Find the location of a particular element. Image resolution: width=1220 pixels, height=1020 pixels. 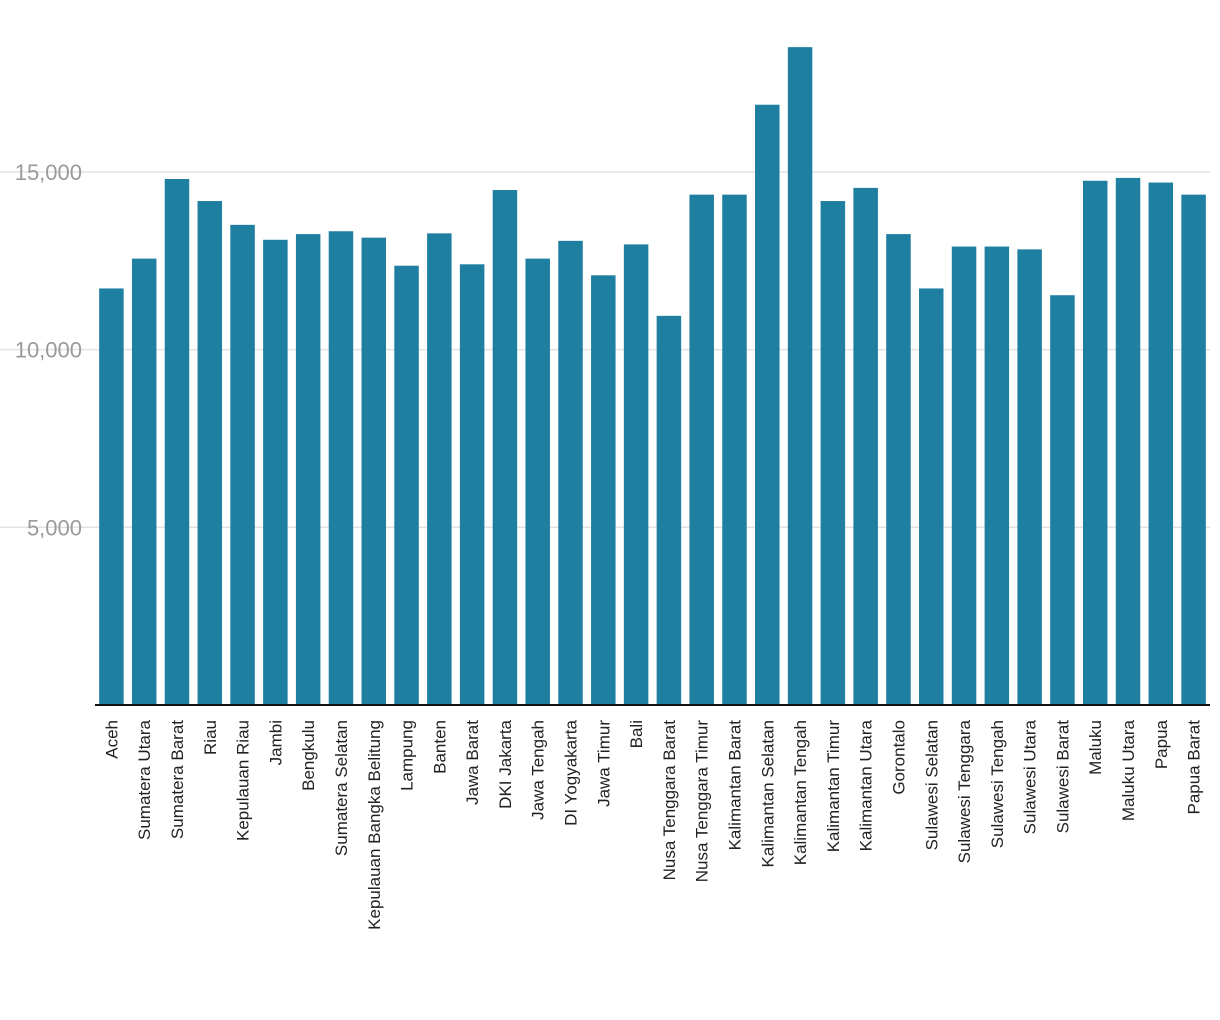

y-tick-label: 15,000 is located at coordinates (48, 172).